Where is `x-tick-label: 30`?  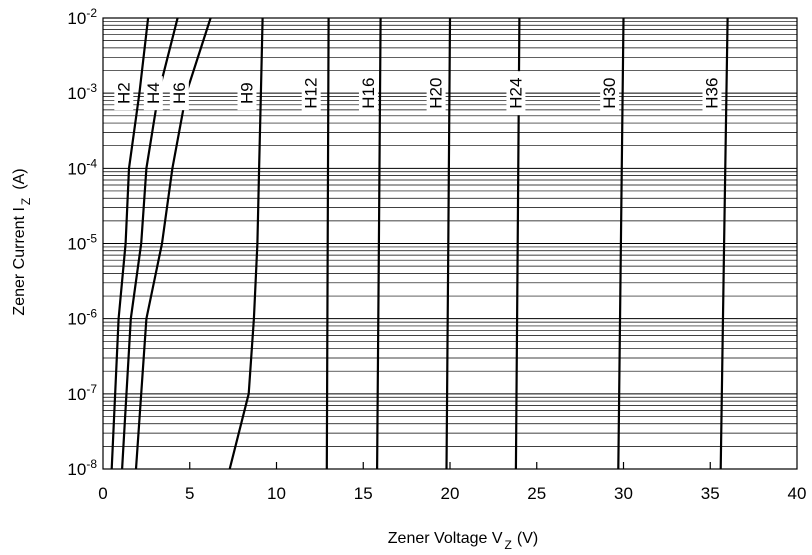 x-tick-label: 30 is located at coordinates (623, 493).